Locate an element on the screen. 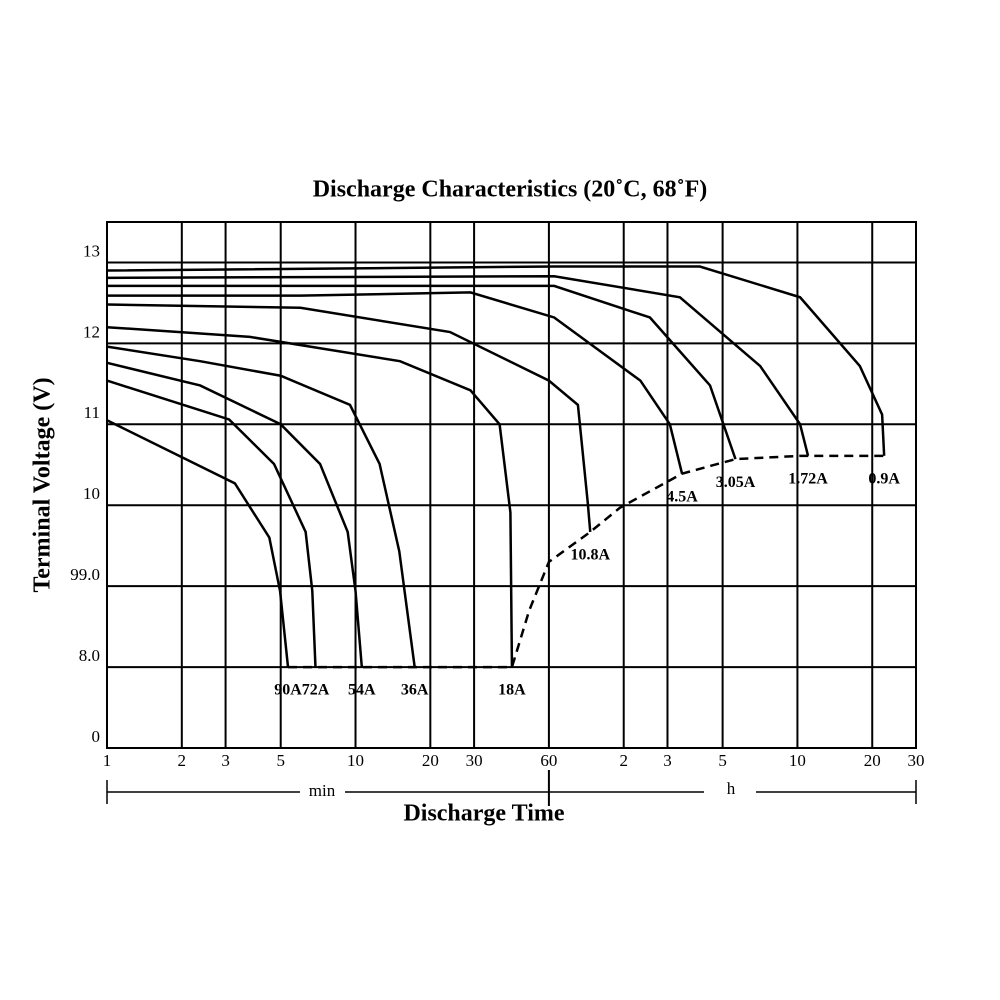 Image resolution: width=1000 pixels, height=1000 pixels. x-tick-label: 60 is located at coordinates (548, 760).